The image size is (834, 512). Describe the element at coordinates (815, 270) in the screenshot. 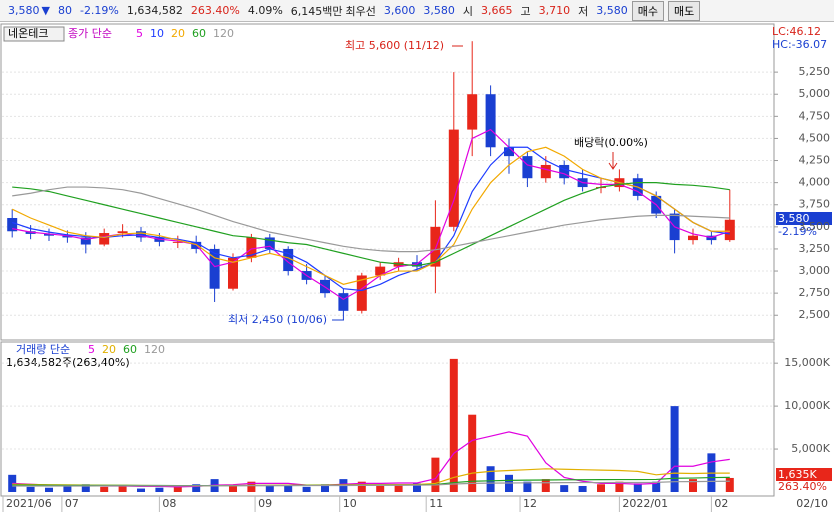

I see `y-tick-label: 3,000` at that location.